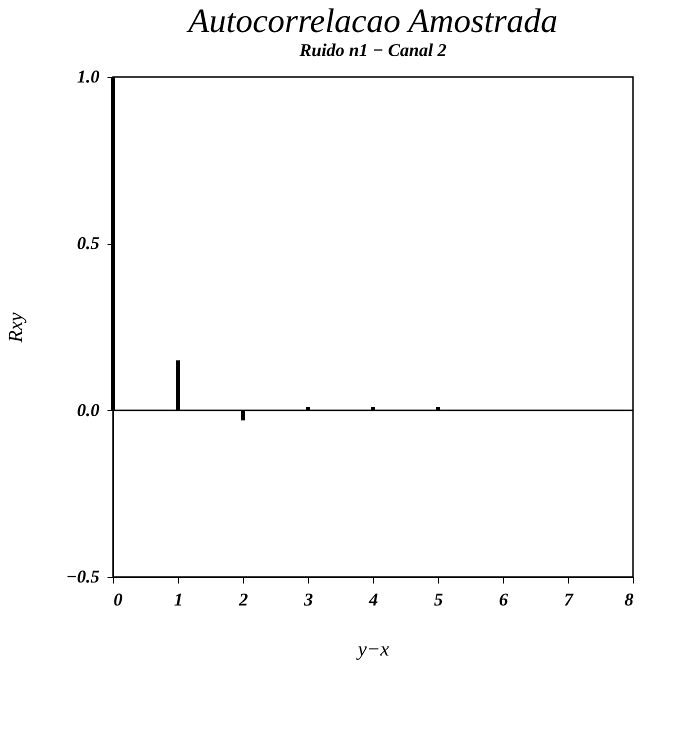  Describe the element at coordinates (372, 50) in the screenshot. I see `chart-subtitle: Ruido n1 − Canal 2` at that location.